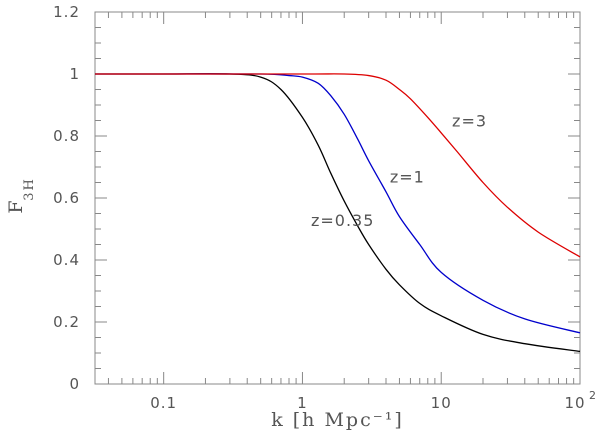  I want to click on y-tick-label: 0.2, so click(66, 322).